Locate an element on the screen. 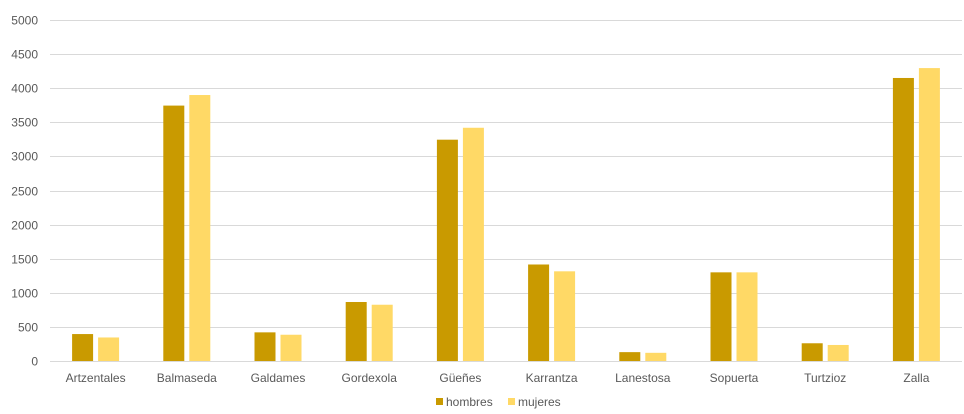 Image resolution: width=964 pixels, height=414 pixels. legend-swatch-hombres is located at coordinates (439, 401).